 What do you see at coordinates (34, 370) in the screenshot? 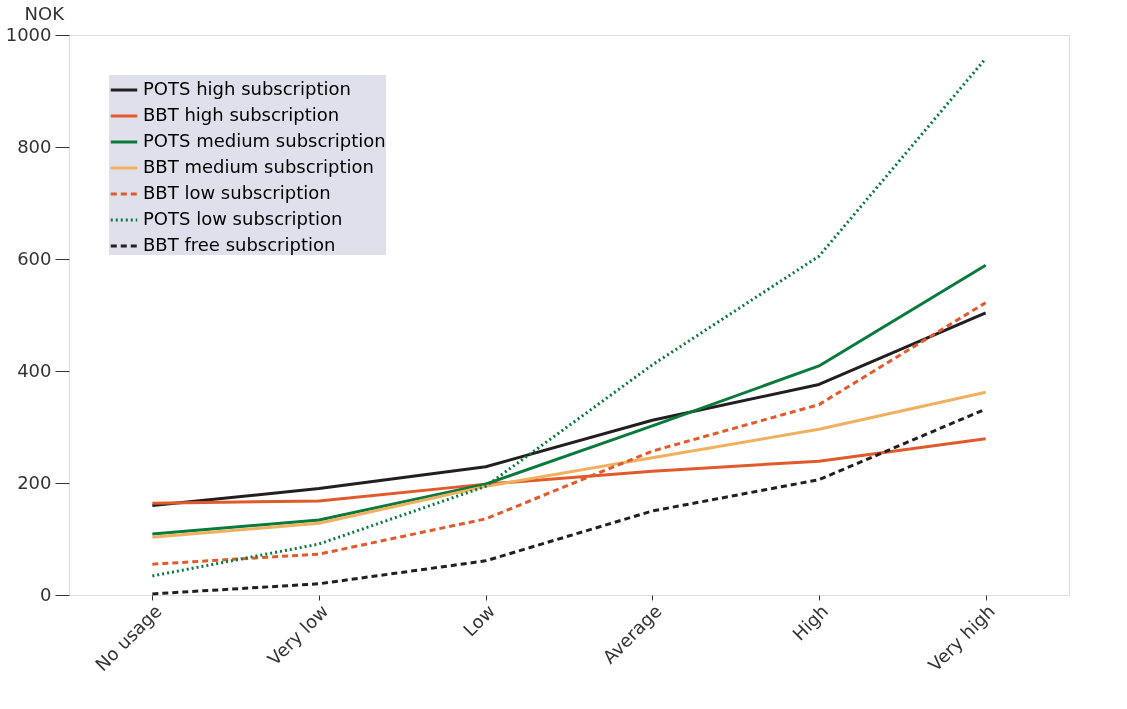
I see `y-tick-label: 400` at bounding box center [34, 370].